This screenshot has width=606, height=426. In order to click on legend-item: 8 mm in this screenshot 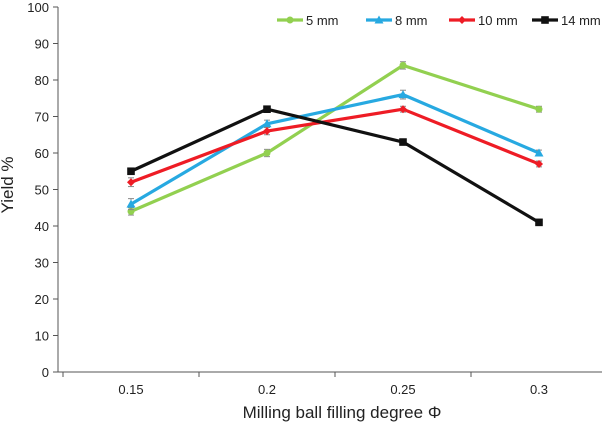, I will do `click(397, 20)`.